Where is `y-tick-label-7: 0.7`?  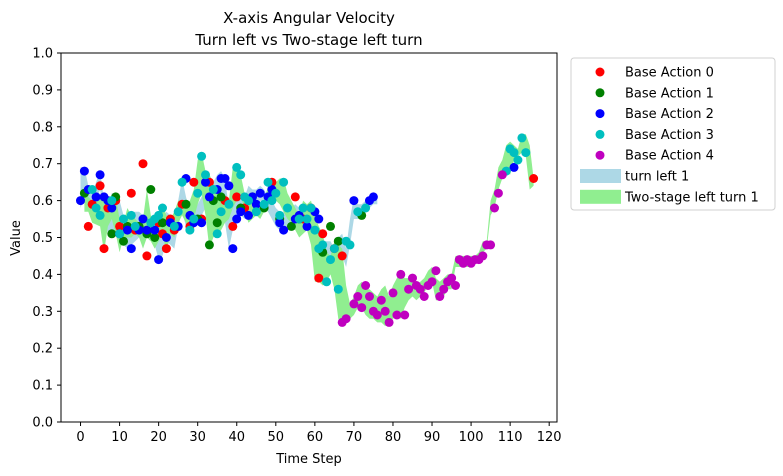 y-tick-label-7: 0.7 is located at coordinates (42, 164).